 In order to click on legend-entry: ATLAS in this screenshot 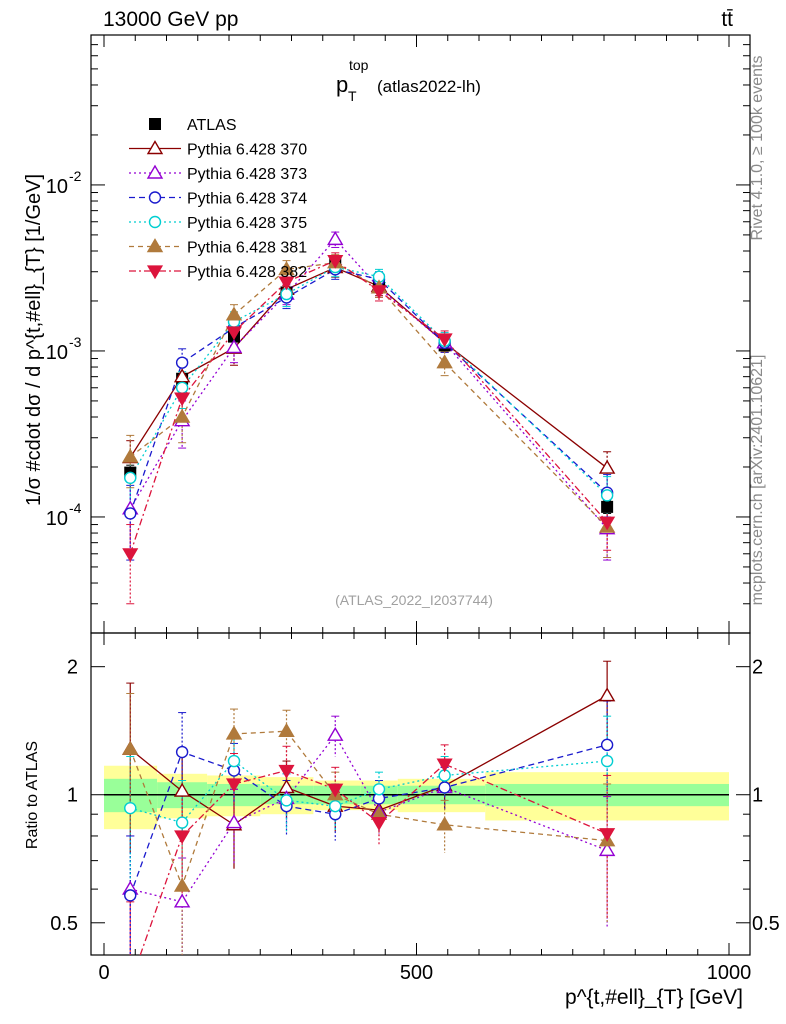, I will do `click(193, 125)`.